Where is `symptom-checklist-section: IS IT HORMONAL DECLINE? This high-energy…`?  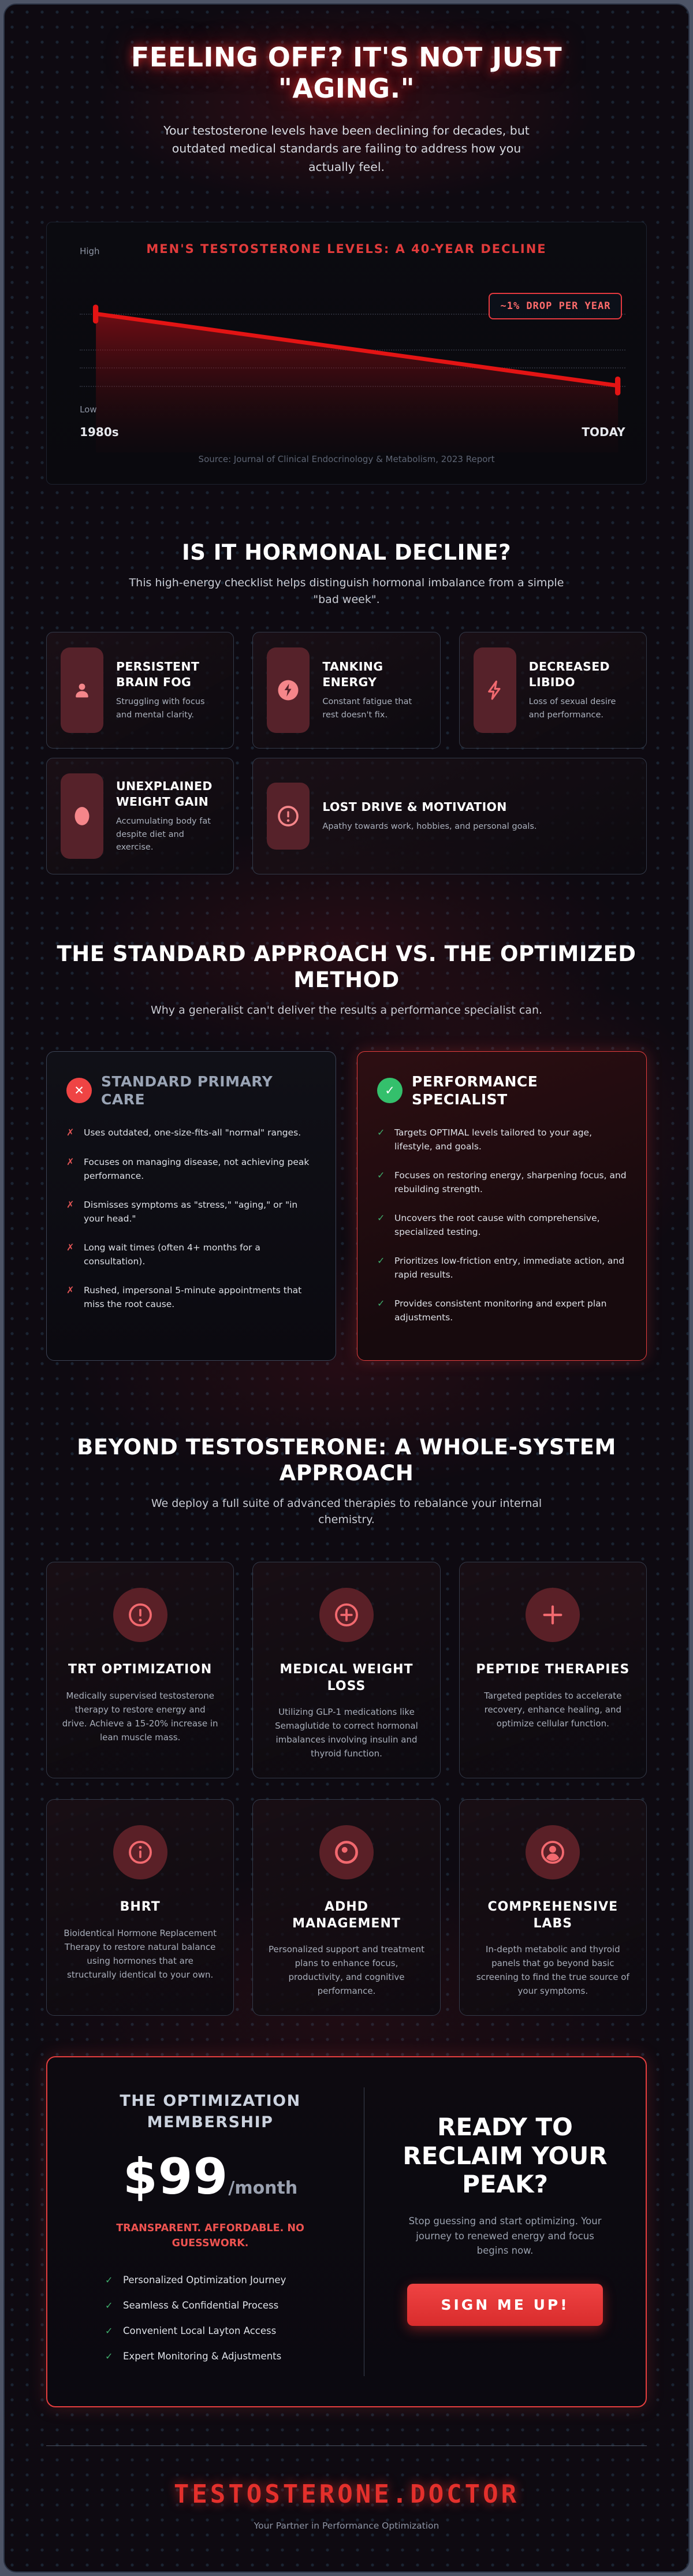 symptom-checklist-section: IS IT HORMONAL DECLINE? This high-energy… is located at coordinates (346, 707).